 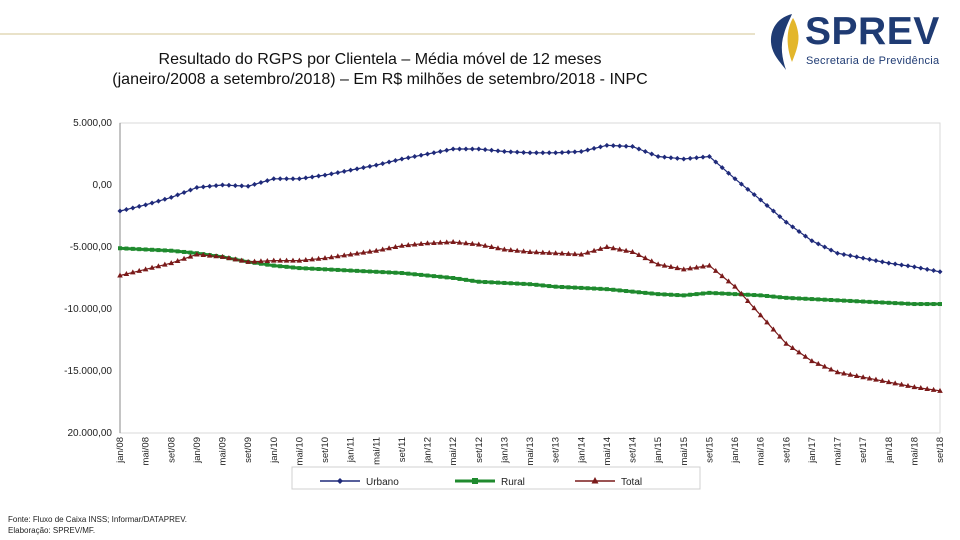 I want to click on x-tick-label: mai/13, so click(x=530, y=451).